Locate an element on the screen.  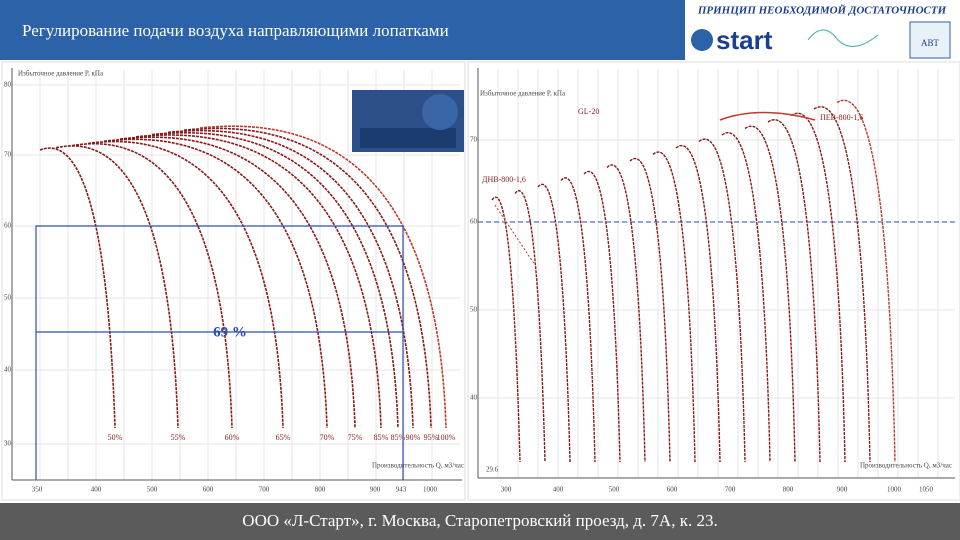
x-tick-label: 1050 is located at coordinates (926, 490).